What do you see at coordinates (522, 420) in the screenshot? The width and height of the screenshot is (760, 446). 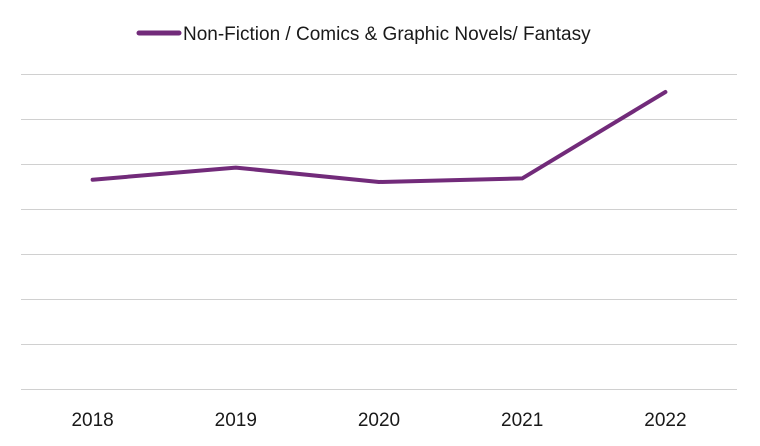 I see `x-tick-label: 2021` at bounding box center [522, 420].